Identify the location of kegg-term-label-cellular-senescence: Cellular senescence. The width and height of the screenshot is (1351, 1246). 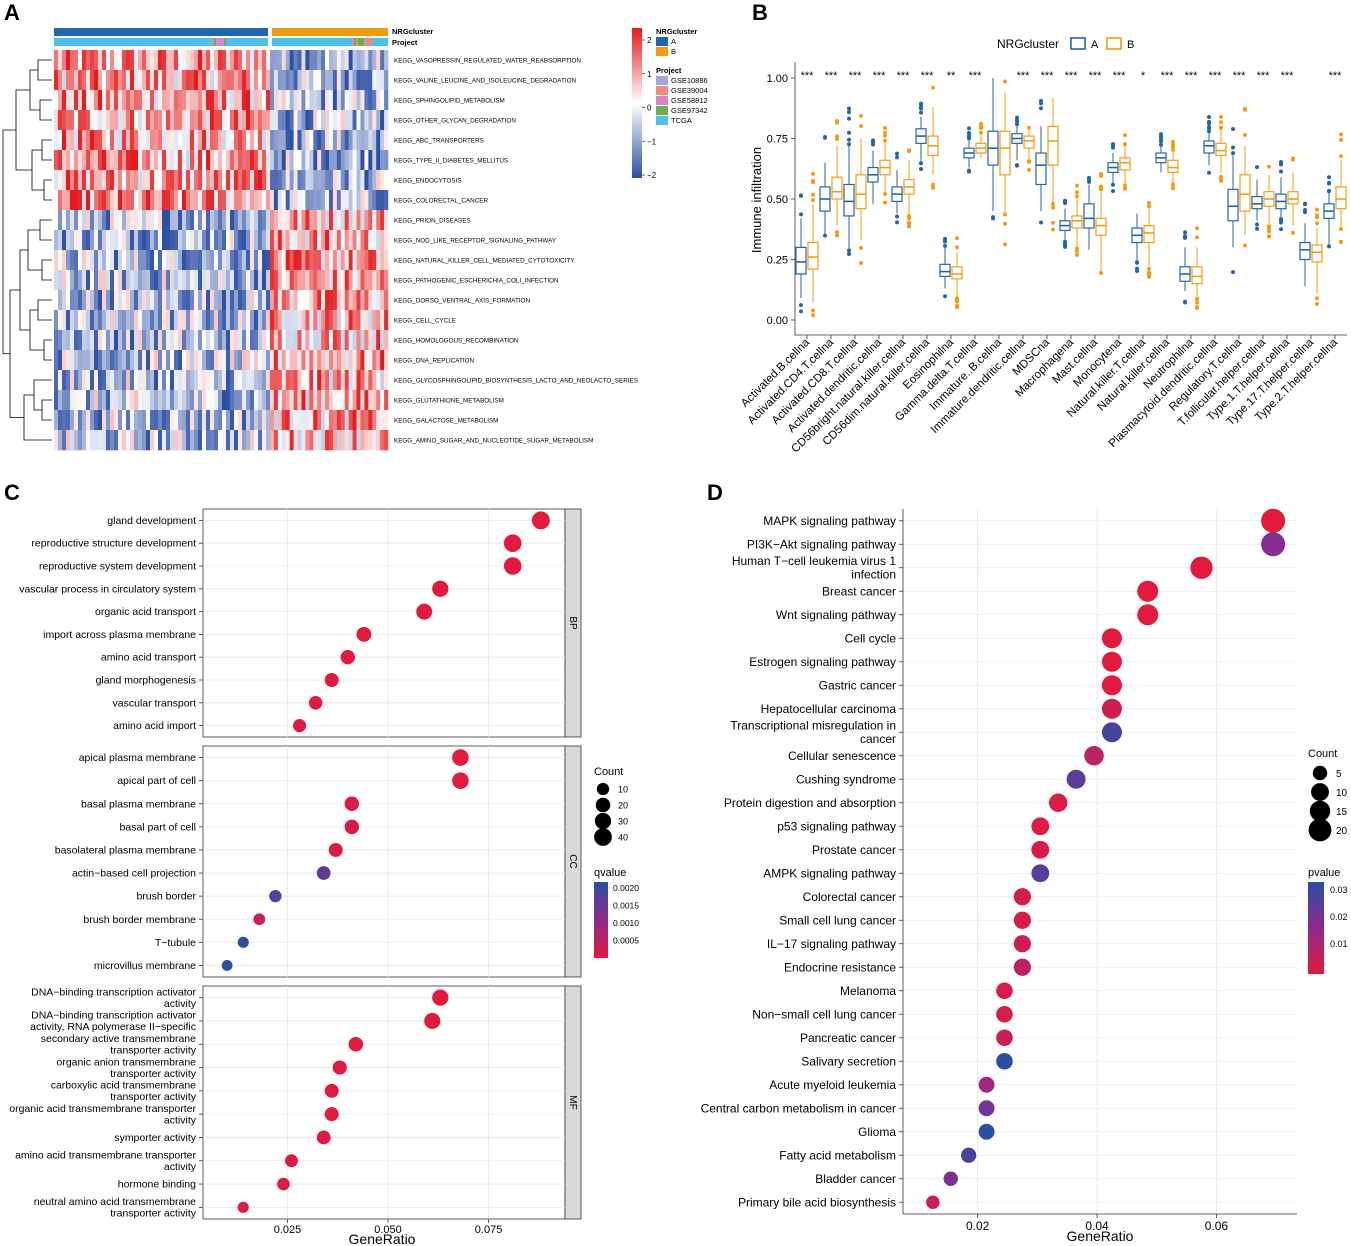
(842, 756).